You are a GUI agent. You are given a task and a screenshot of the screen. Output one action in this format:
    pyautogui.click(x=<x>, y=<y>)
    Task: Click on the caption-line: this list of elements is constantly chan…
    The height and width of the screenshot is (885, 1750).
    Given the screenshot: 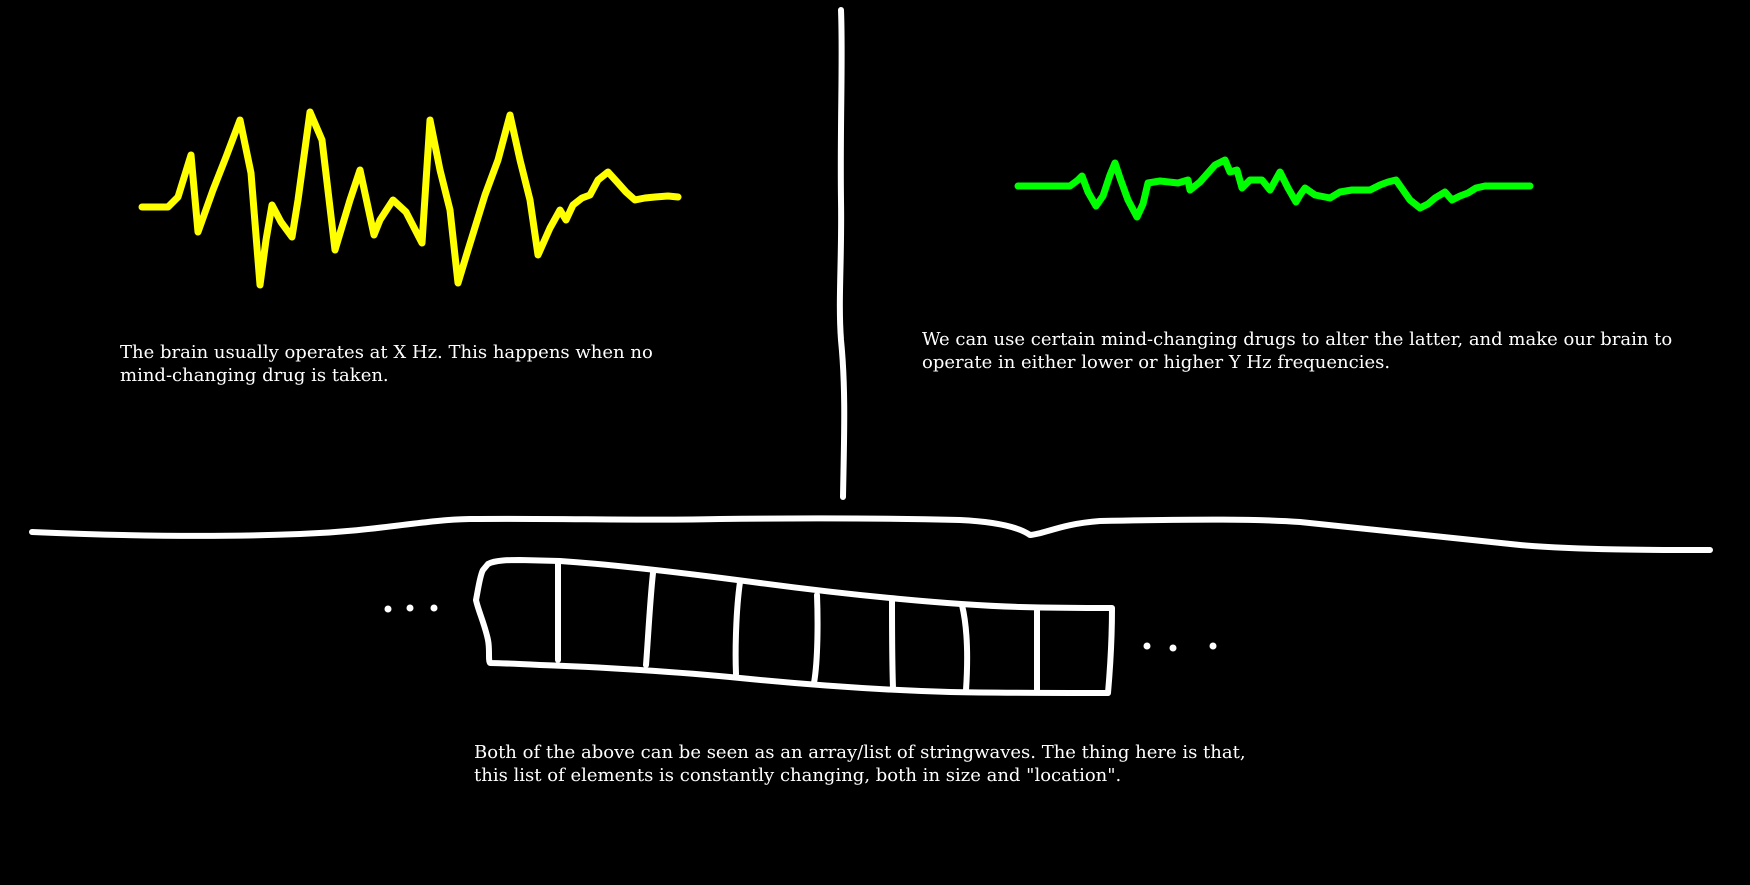 What is the action you would take?
    pyautogui.click(x=798, y=775)
    